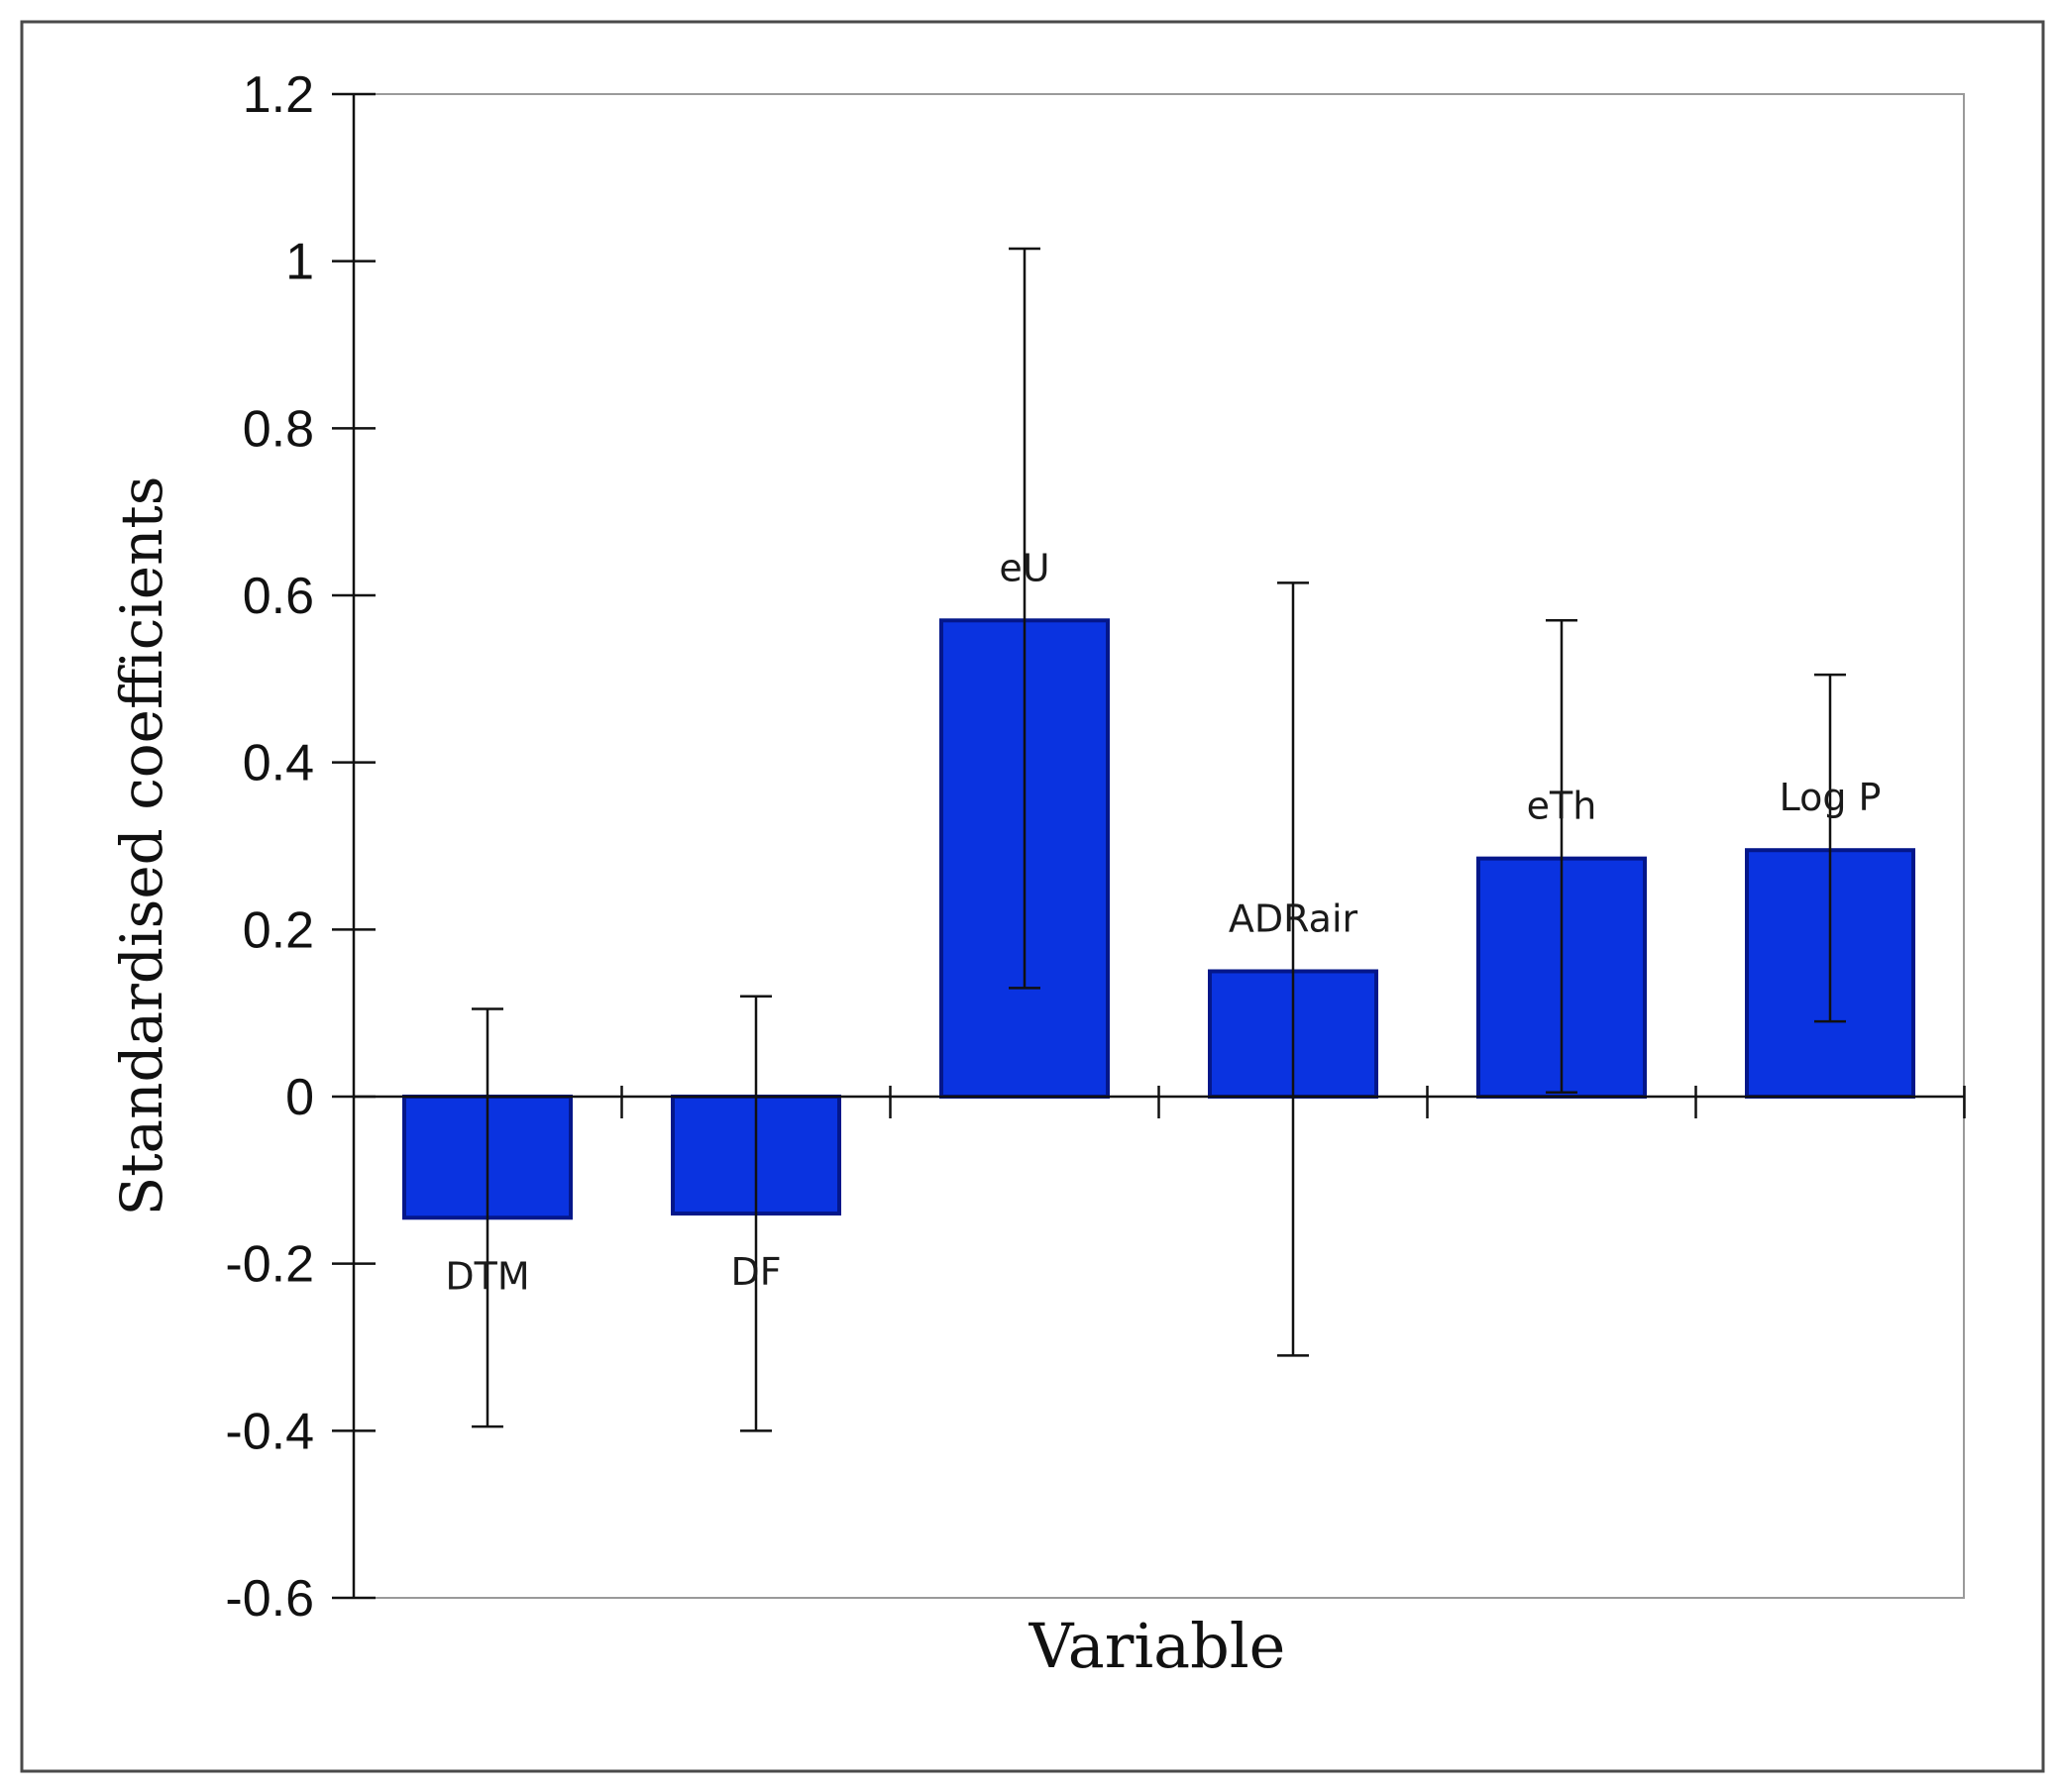 The height and width of the screenshot is (1792, 2057). I want to click on bar-label-df: DF, so click(755, 1272).